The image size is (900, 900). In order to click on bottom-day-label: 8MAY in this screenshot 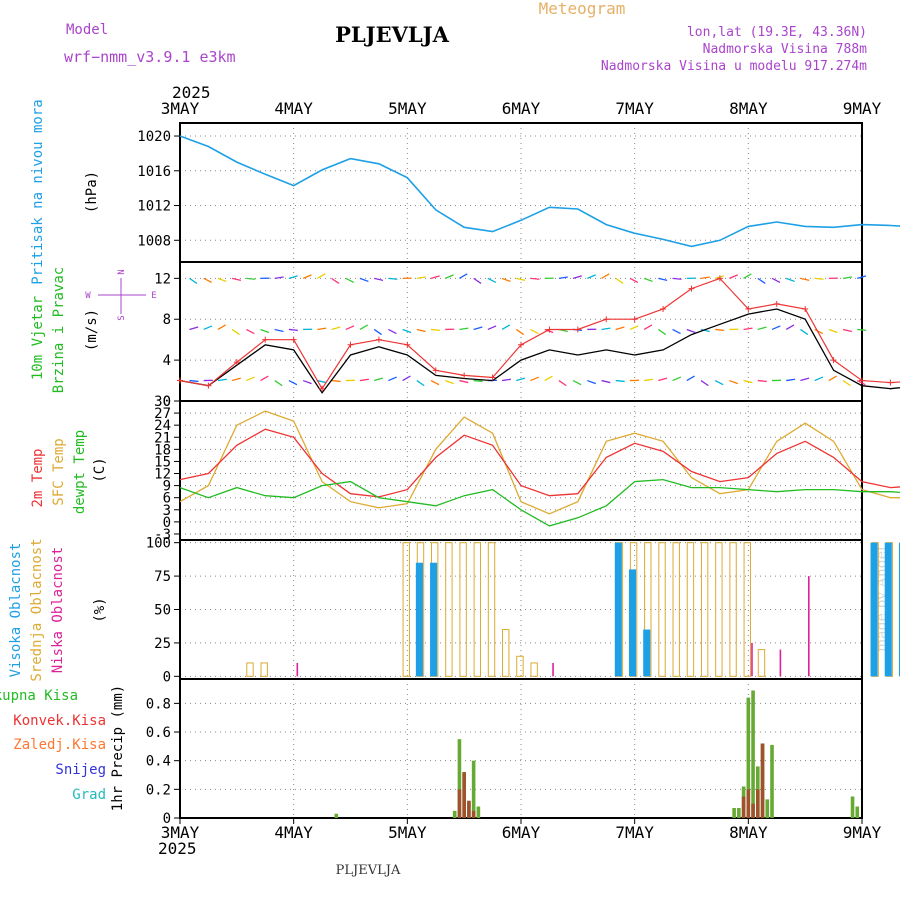, I will do `click(748, 832)`.